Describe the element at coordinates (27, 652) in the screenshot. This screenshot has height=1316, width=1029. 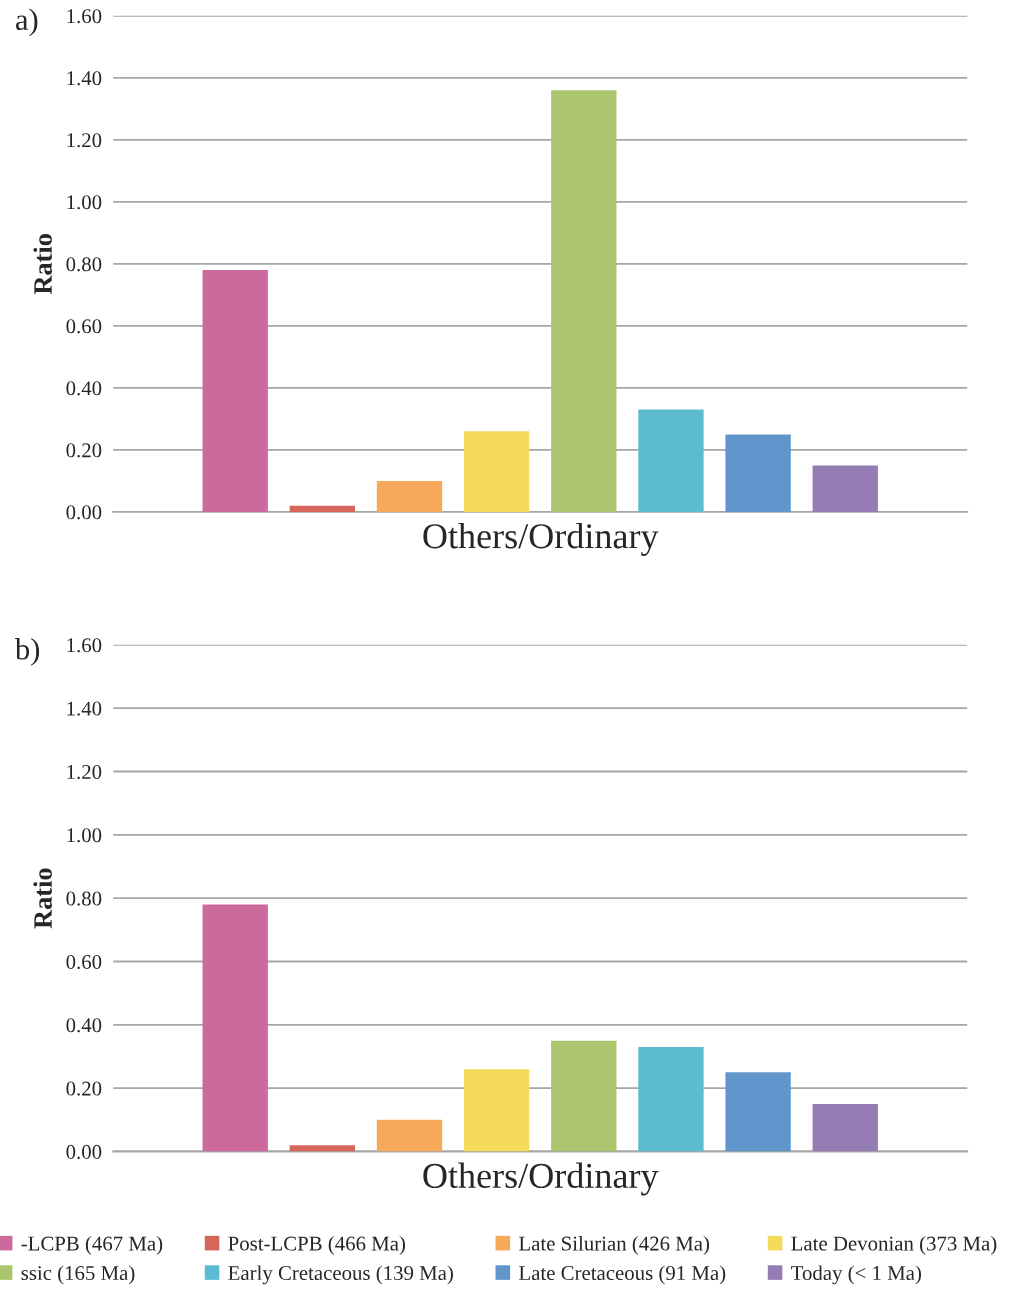
I see `chart-title: b)` at that location.